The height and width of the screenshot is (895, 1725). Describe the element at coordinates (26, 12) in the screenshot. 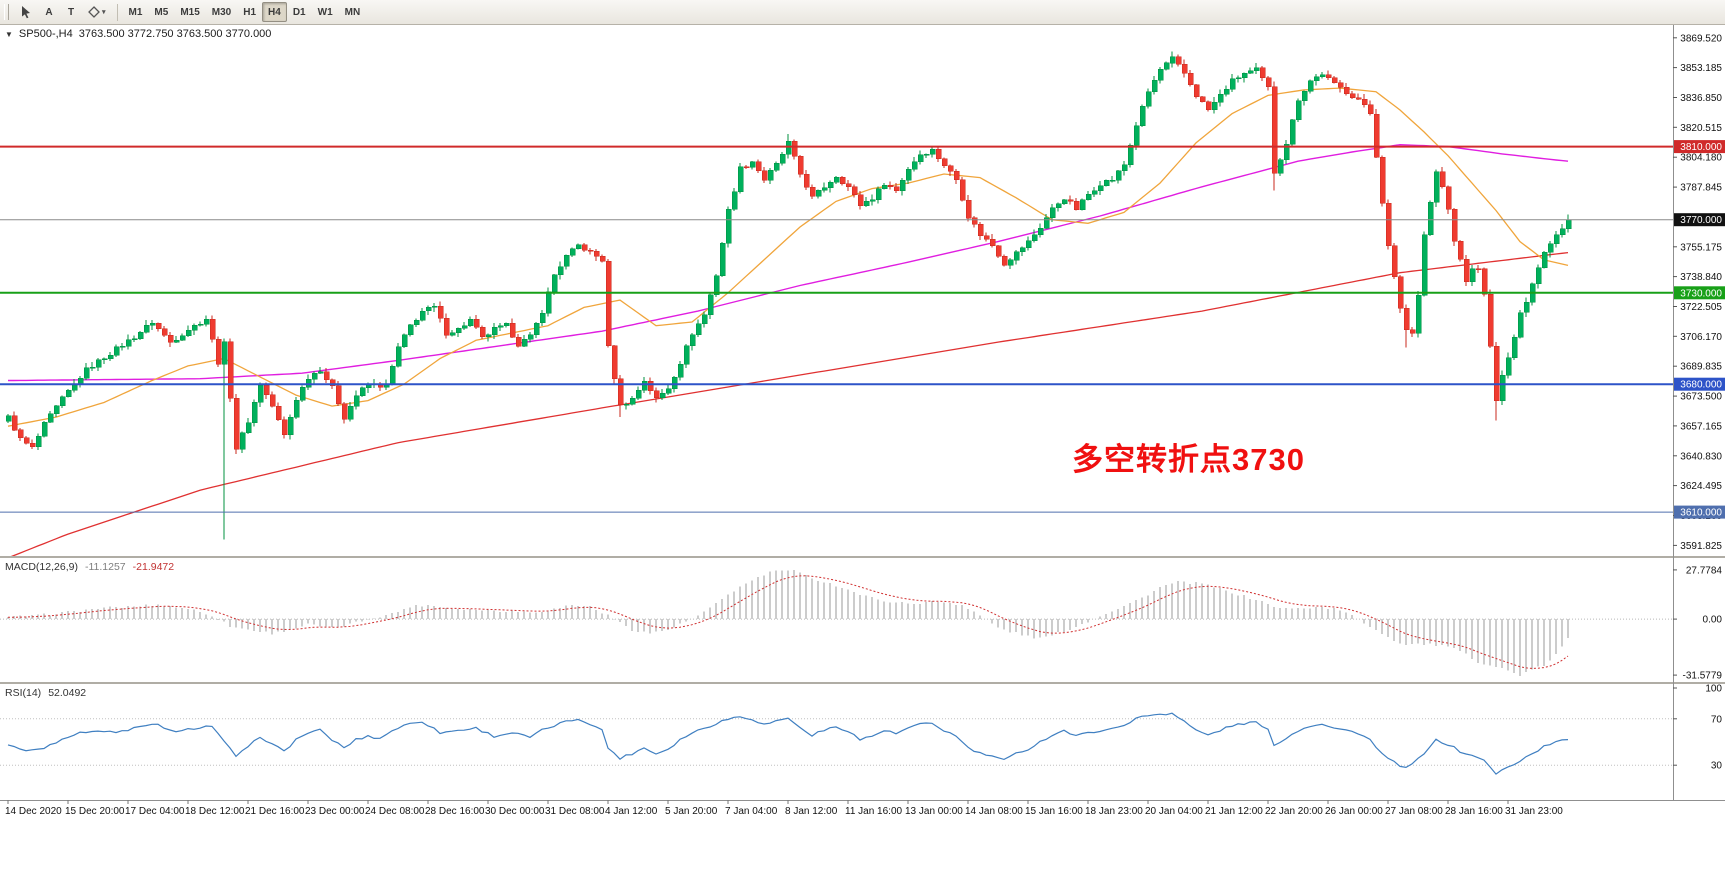

I see `cursor-tool-button` at that location.